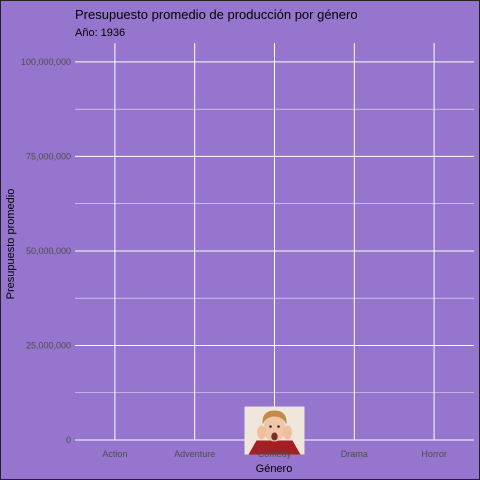 The image size is (480, 480). Describe the element at coordinates (48, 345) in the screenshot. I see `y-tick-label: 25,000,000` at that location.